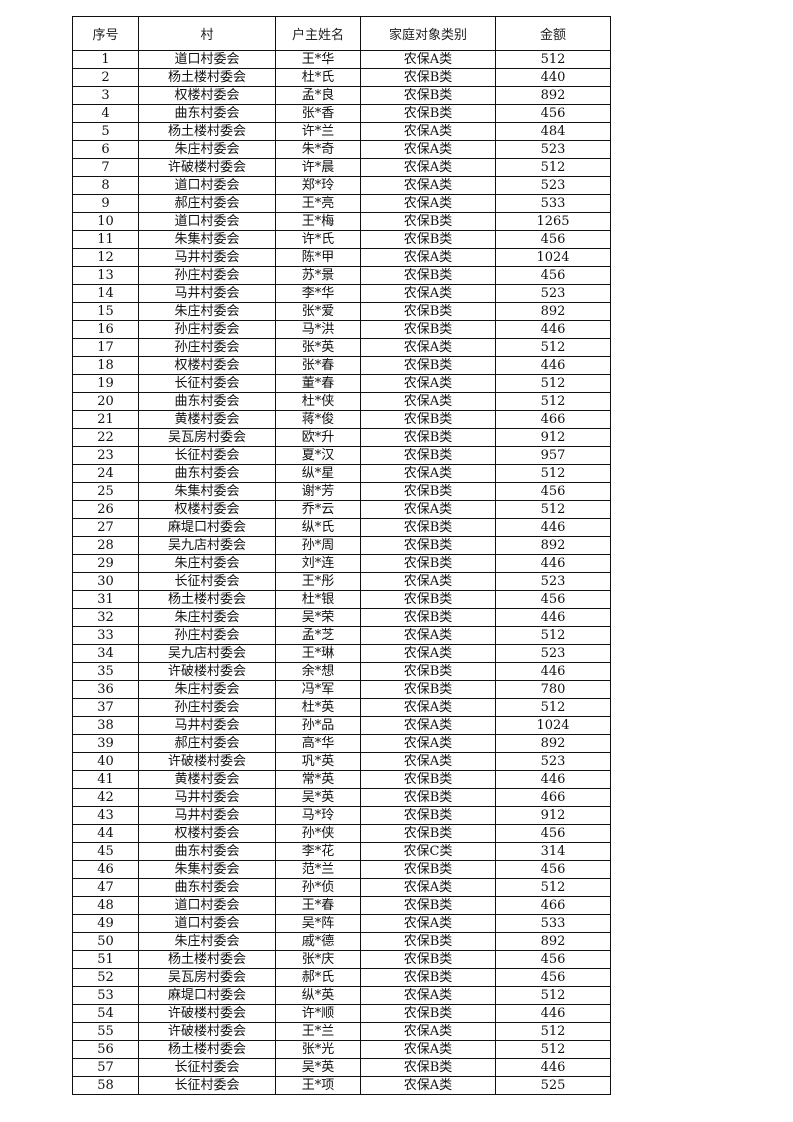 This screenshot has height=1122, width=793. What do you see at coordinates (207, 437) in the screenshot?
I see `cell-village: 吴瓦房村委会` at bounding box center [207, 437].